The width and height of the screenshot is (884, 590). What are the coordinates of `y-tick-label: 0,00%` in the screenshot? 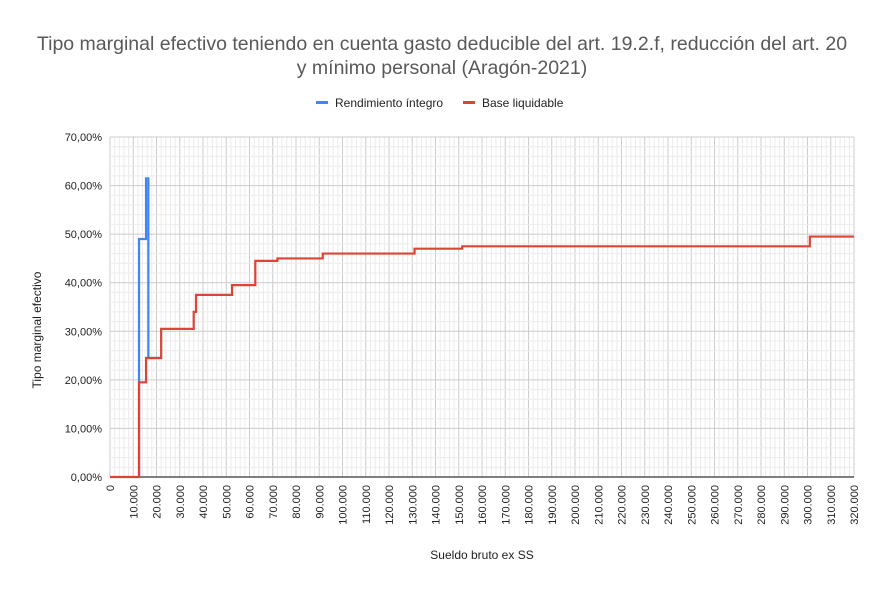 It's located at (86, 478).